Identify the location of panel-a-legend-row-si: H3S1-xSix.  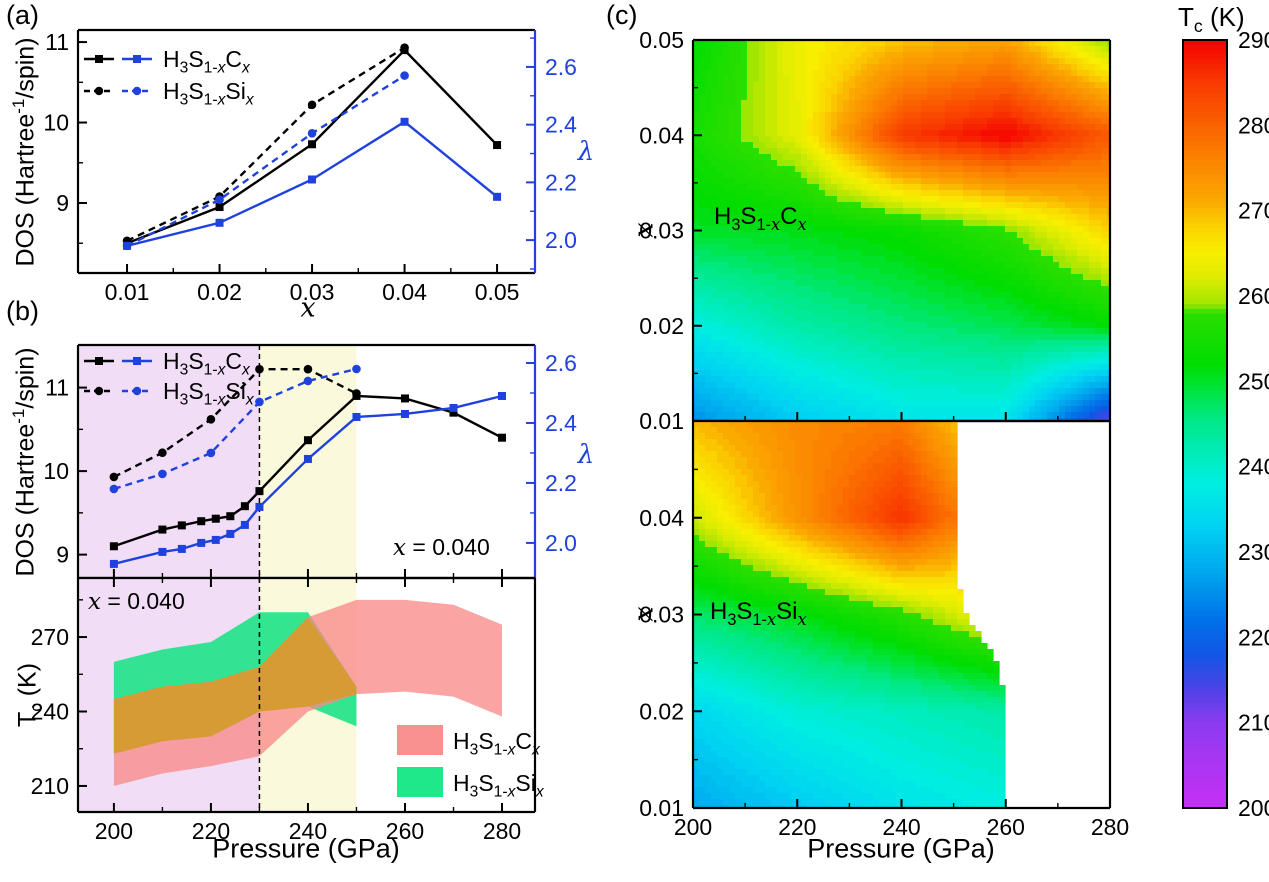
(169, 93).